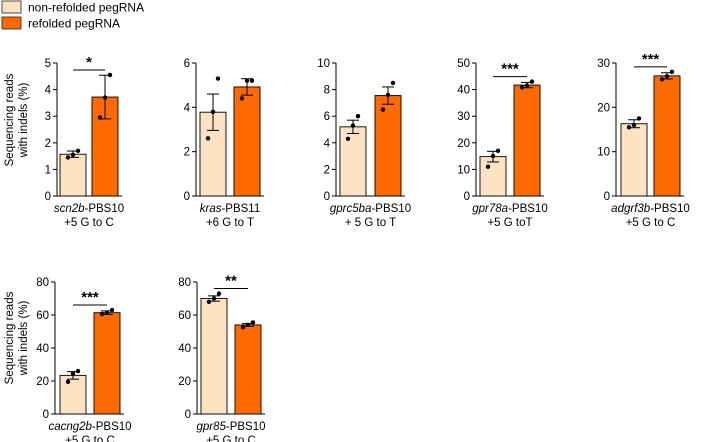 The height and width of the screenshot is (442, 710). I want to click on x-label-gene: cacng2b-PBS10, so click(89, 427).